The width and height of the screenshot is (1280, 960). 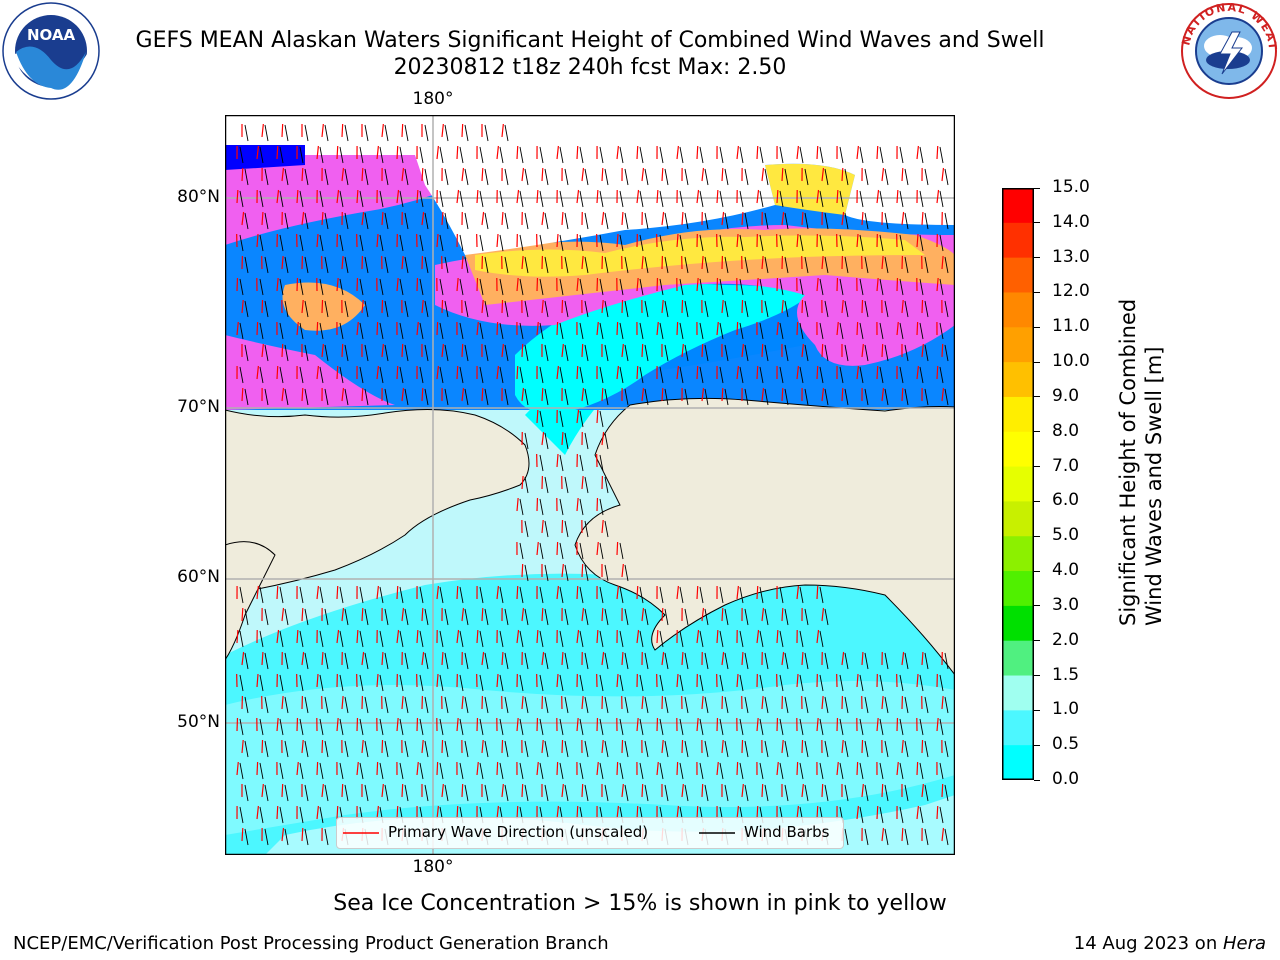 I want to click on colorbar-tick-label: 5.0, so click(x=1066, y=535).